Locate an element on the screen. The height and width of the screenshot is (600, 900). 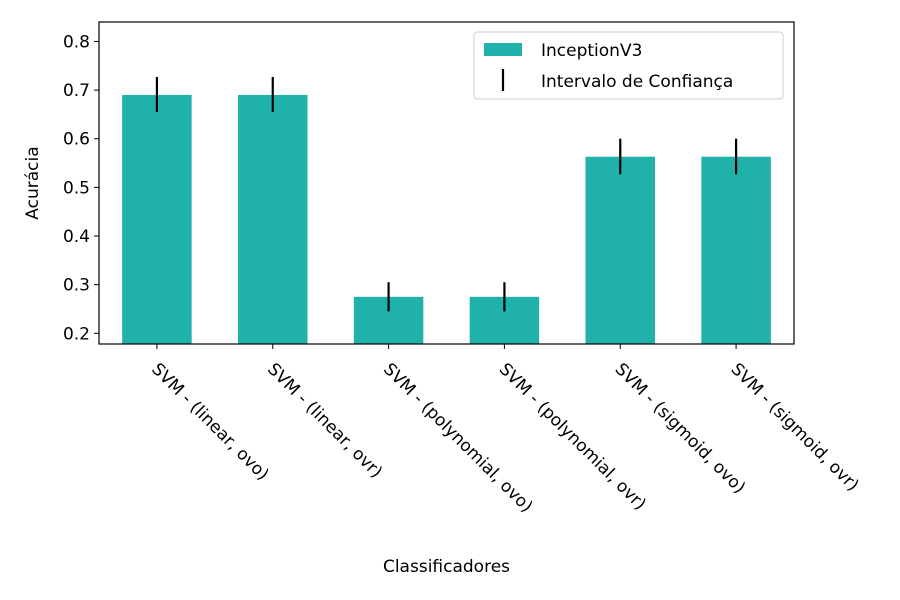
x-tick-label: SVM - (sigmoid, ovo) is located at coordinates (680, 428).